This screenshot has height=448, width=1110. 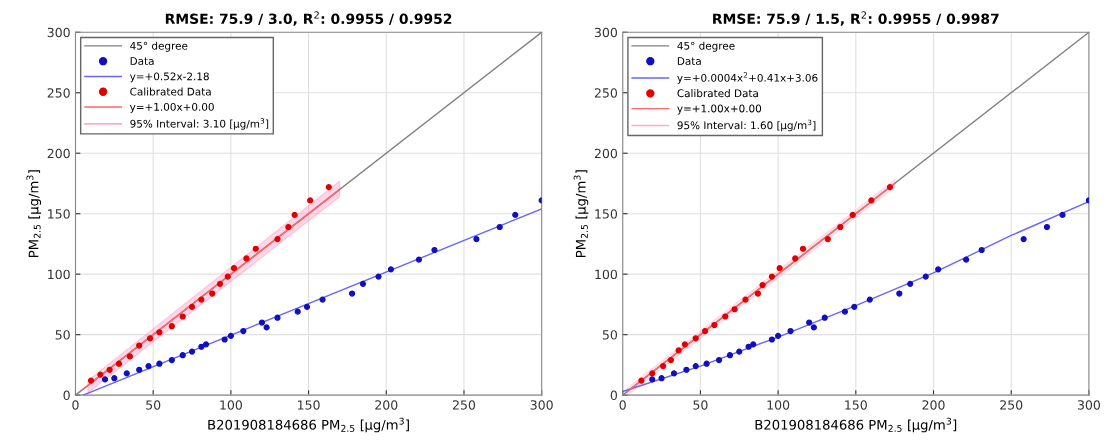 What do you see at coordinates (170, 91) in the screenshot?
I see `legend-label: Calibrated Data` at bounding box center [170, 91].